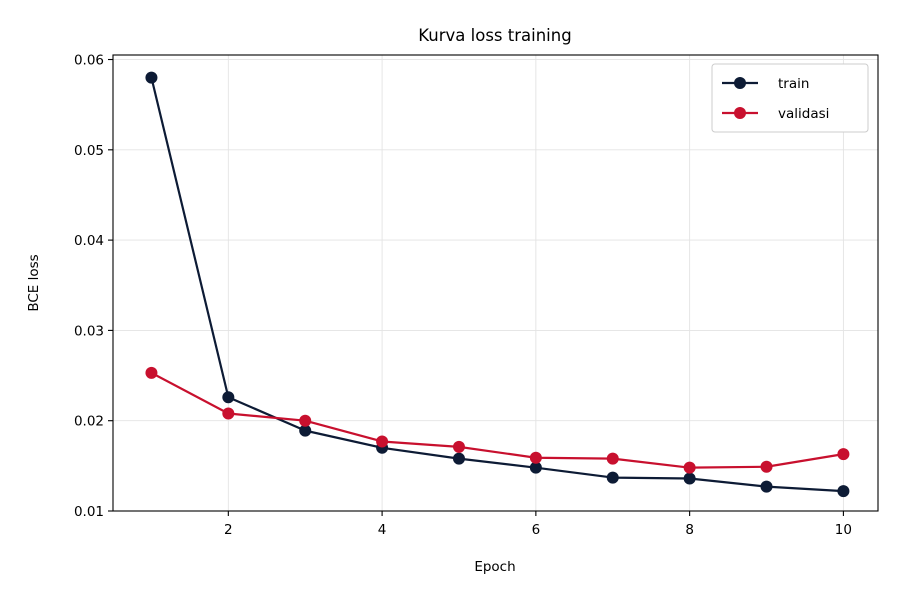 This screenshot has width=900, height=600. I want to click on x-tick-label: 10, so click(843, 530).